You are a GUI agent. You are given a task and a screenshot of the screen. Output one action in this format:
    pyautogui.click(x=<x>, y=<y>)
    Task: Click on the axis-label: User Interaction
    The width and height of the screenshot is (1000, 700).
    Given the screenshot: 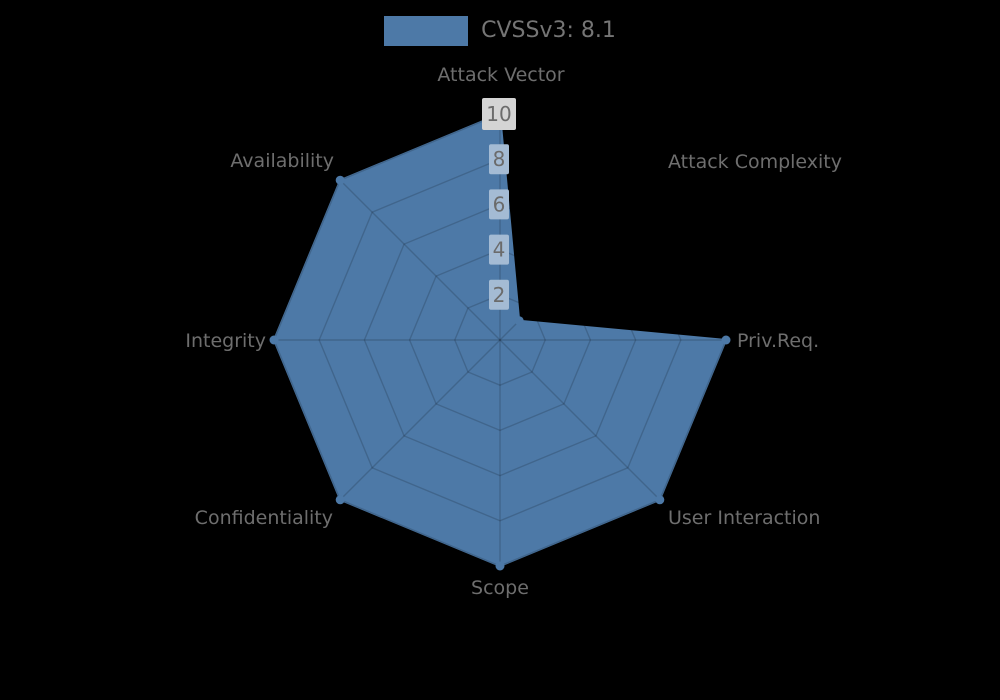 What is the action you would take?
    pyautogui.click(x=744, y=518)
    